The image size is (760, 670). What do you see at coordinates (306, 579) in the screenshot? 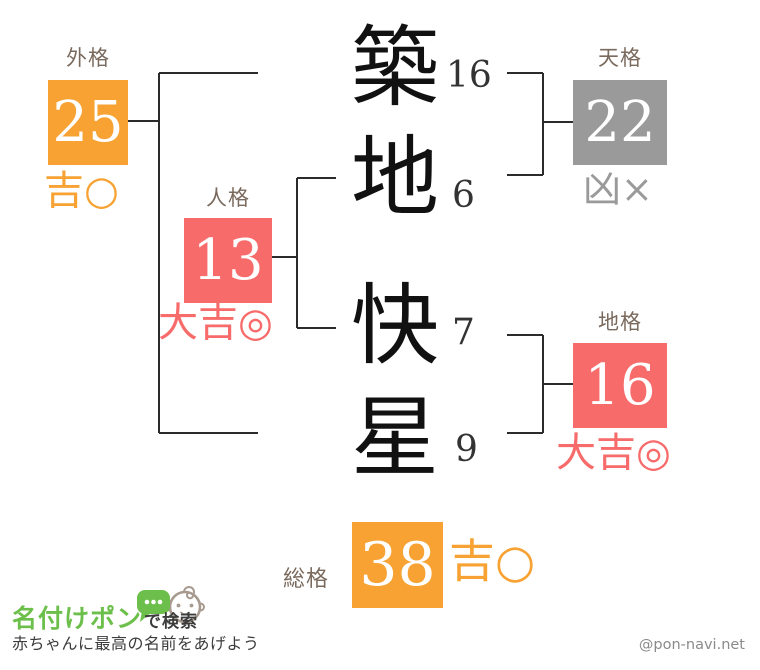
I see `soukaku-label: 総格` at bounding box center [306, 579].